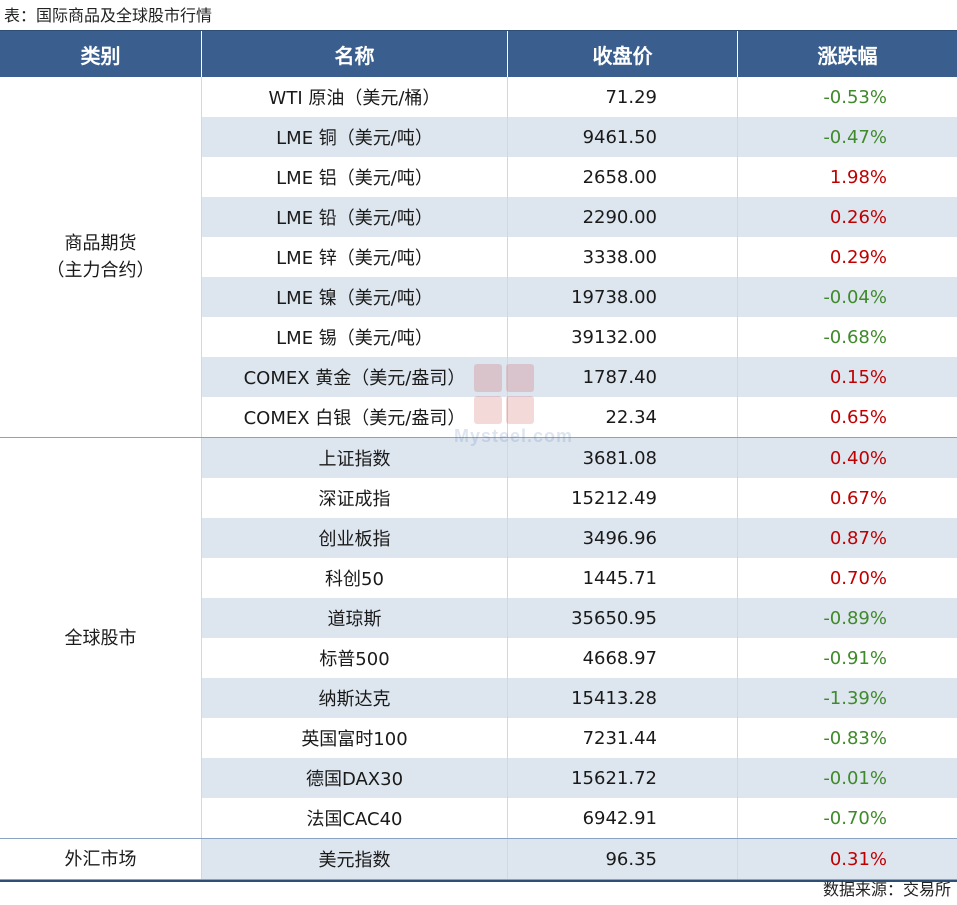  I want to click on instrument-name-cell: 标普500, so click(355, 658).